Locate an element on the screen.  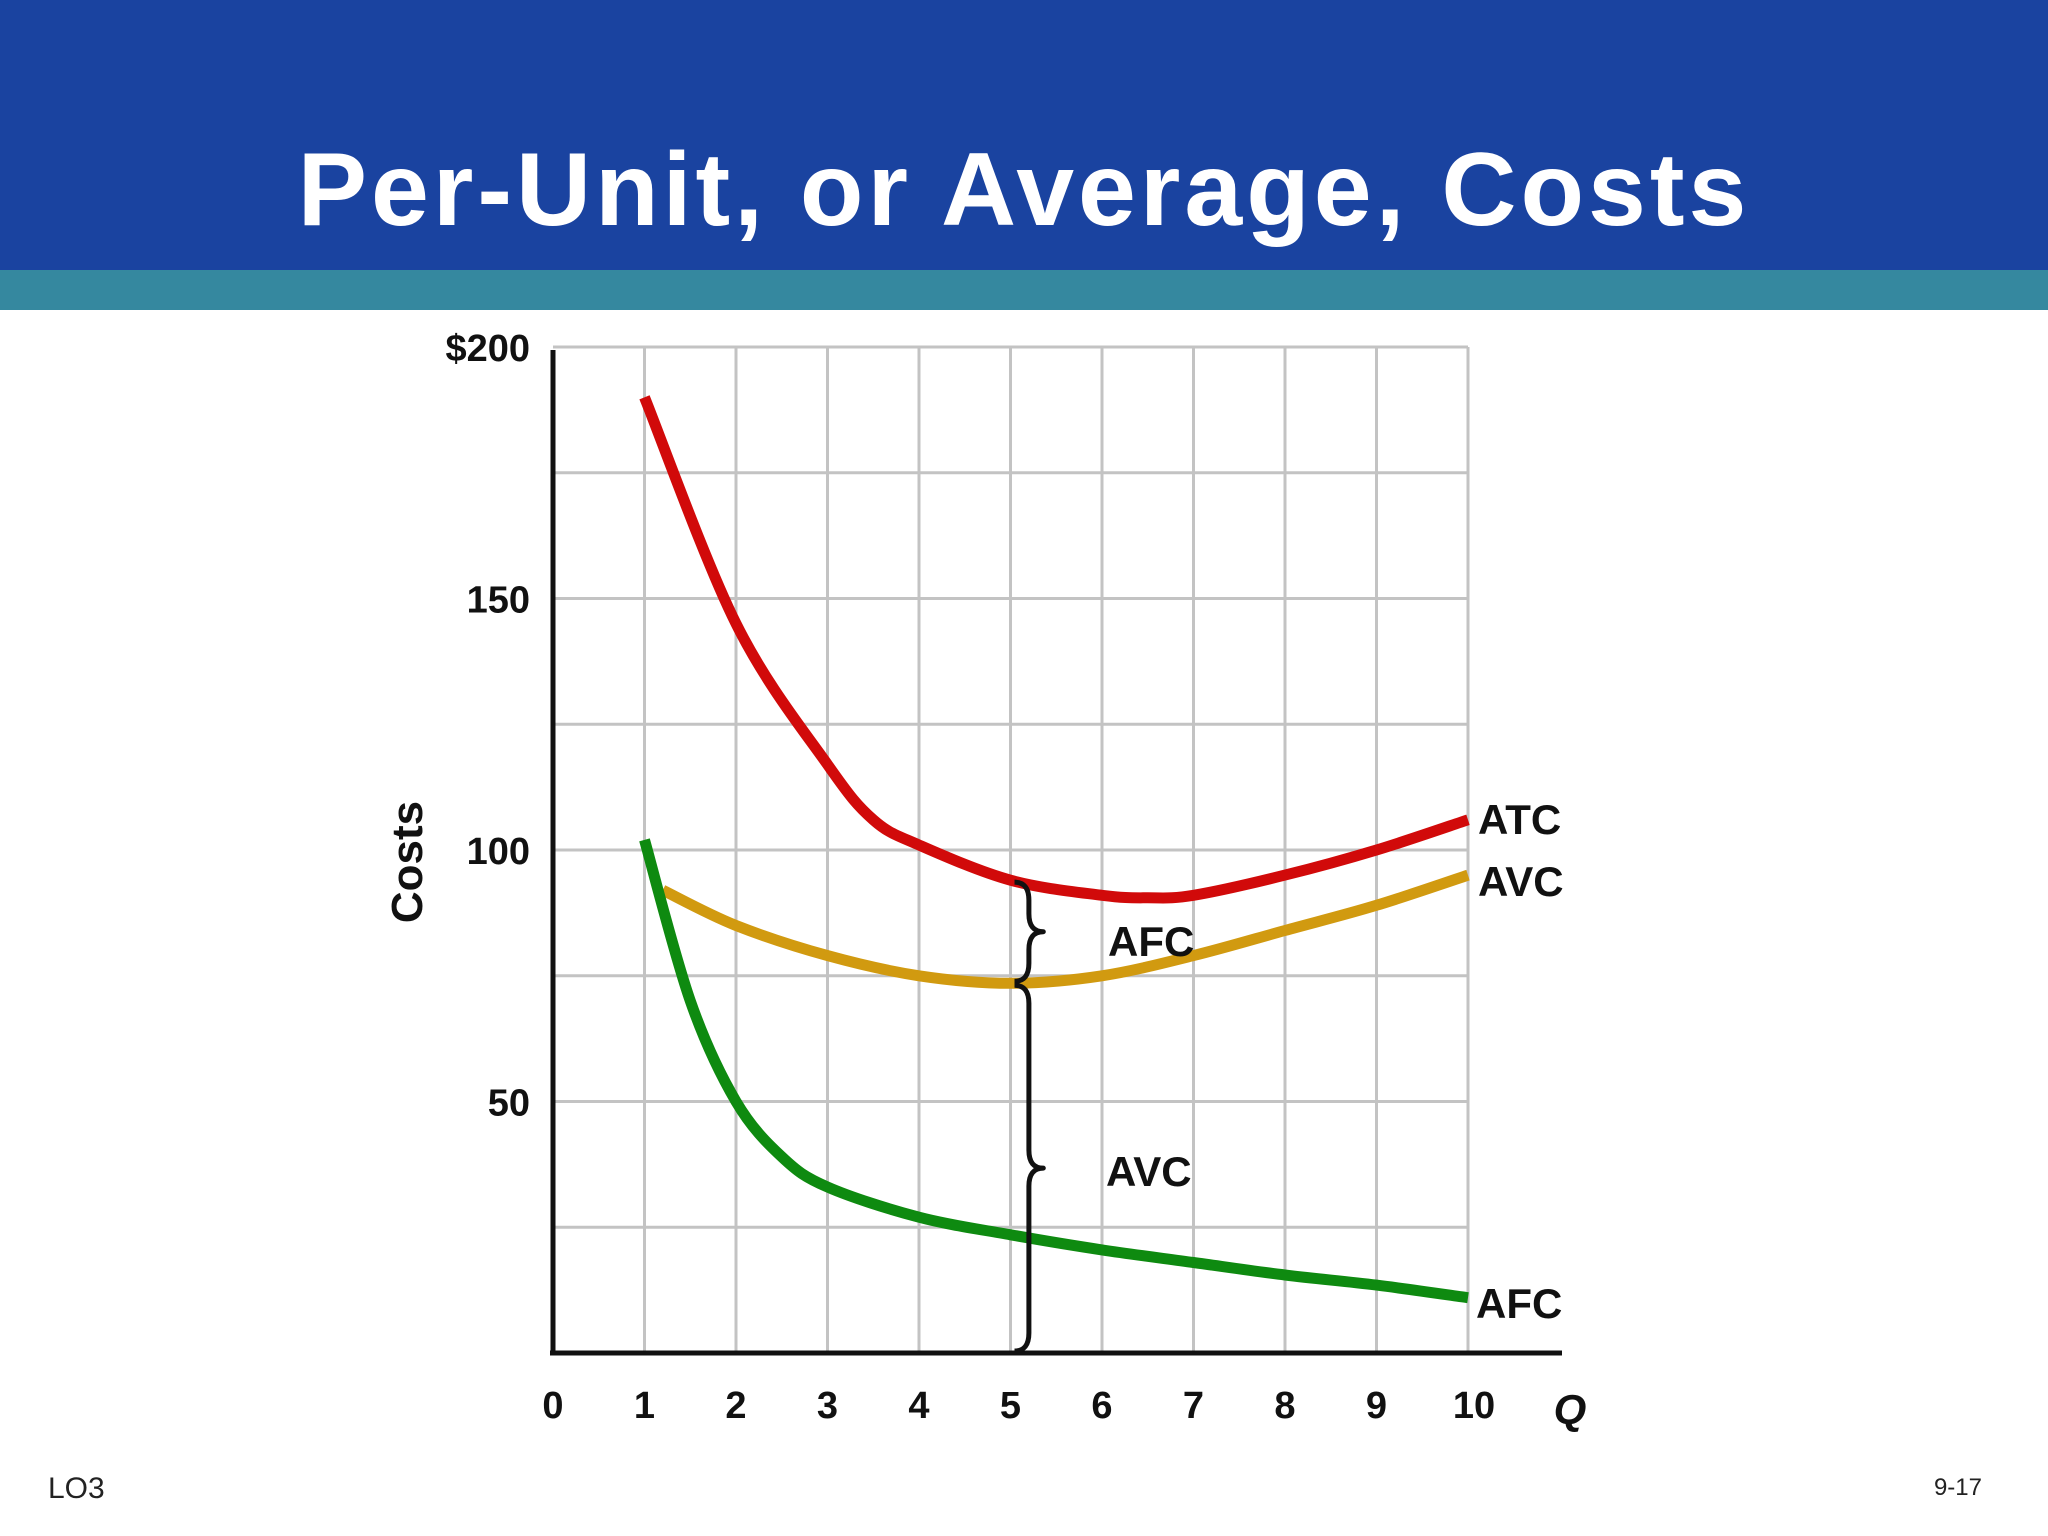
x-tick-label: 8 is located at coordinates (1284, 1406).